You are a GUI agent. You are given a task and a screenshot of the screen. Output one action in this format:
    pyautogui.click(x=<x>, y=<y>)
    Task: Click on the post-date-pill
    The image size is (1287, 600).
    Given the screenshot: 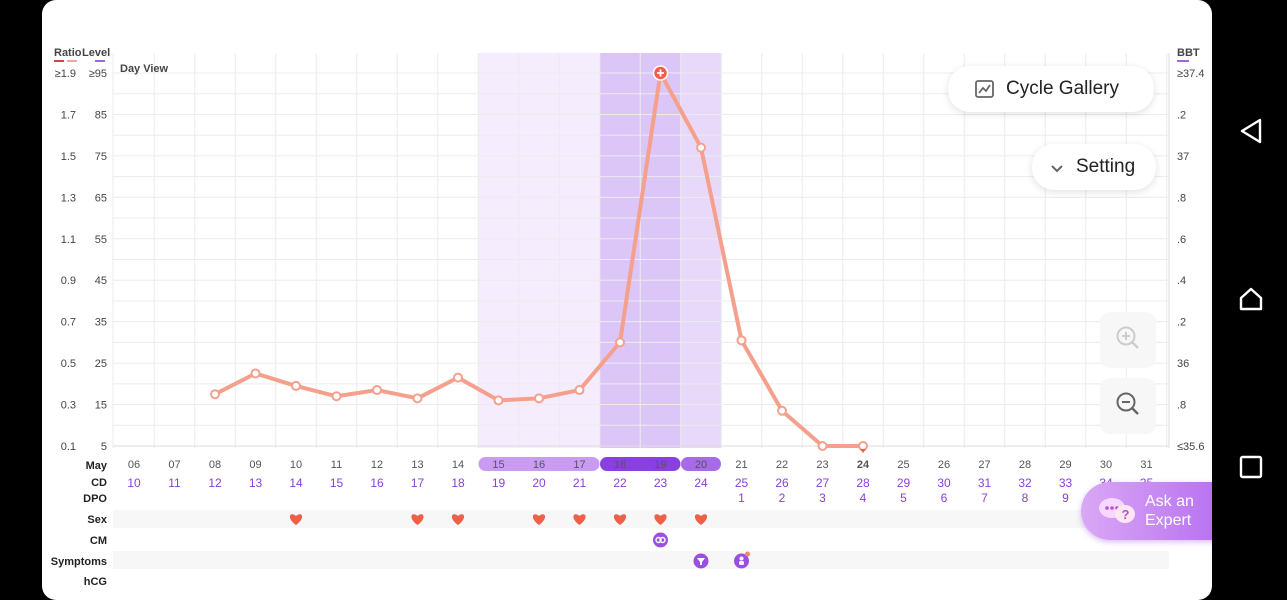 What is the action you would take?
    pyautogui.click(x=701, y=464)
    